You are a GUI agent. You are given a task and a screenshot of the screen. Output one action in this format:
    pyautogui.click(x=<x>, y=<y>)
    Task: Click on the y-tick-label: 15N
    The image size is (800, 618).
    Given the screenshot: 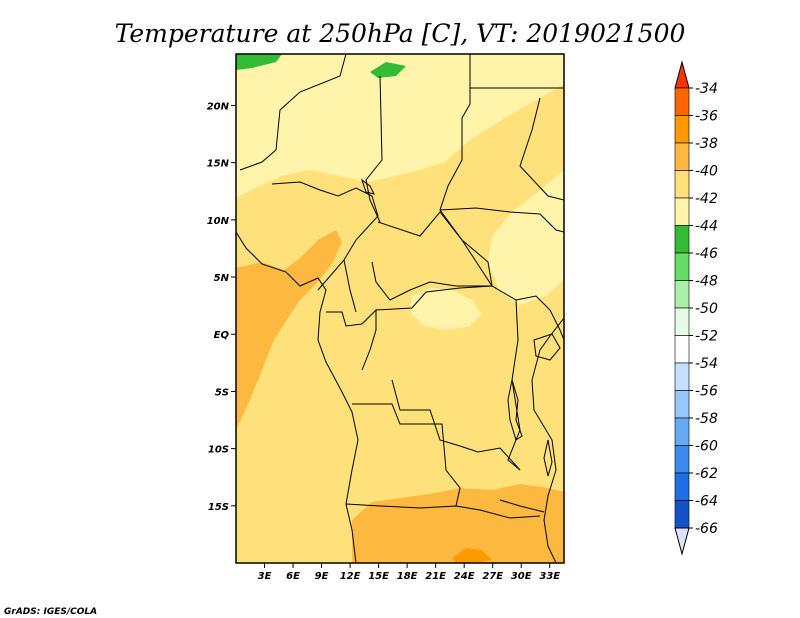 What is the action you would take?
    pyautogui.click(x=218, y=164)
    